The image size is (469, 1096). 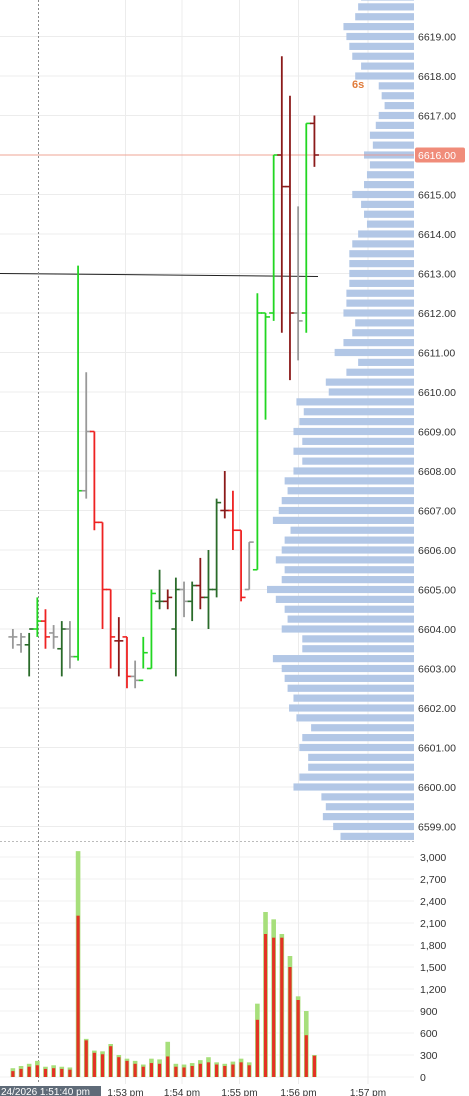 What do you see at coordinates (45, 1091) in the screenshot?
I see `crosshair-time-label: 24/2026 1:51:40 pm` at bounding box center [45, 1091].